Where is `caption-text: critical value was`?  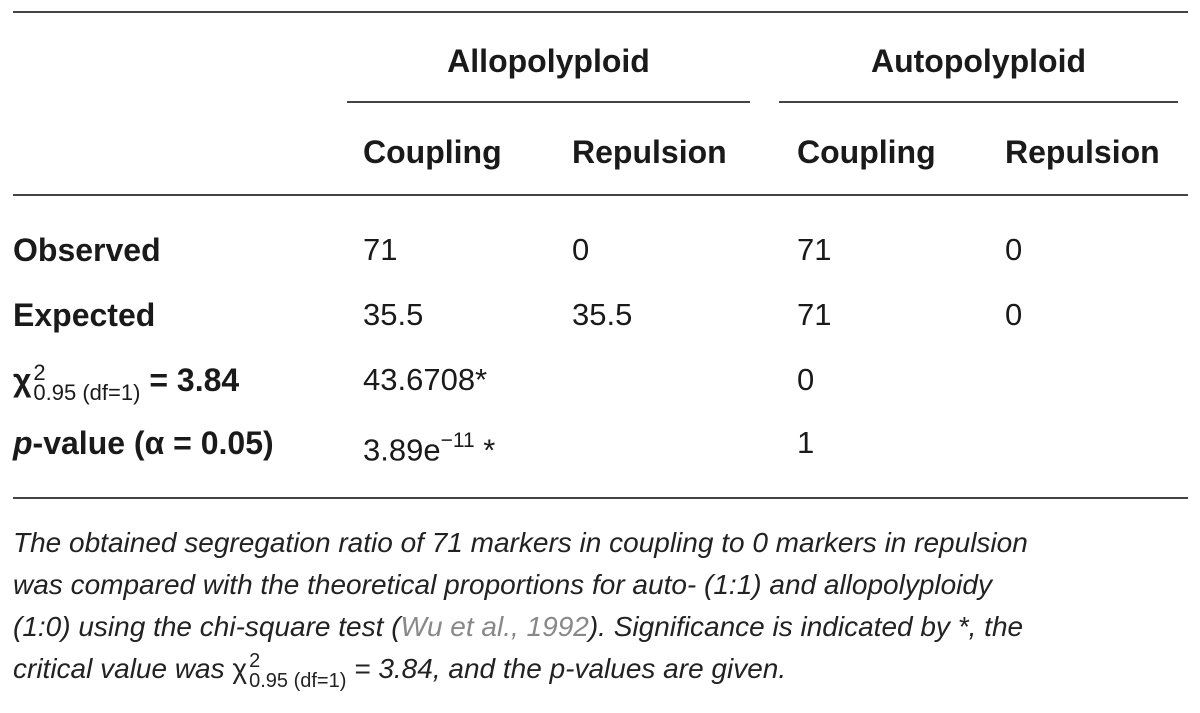 caption-text: critical value was is located at coordinates (123, 668).